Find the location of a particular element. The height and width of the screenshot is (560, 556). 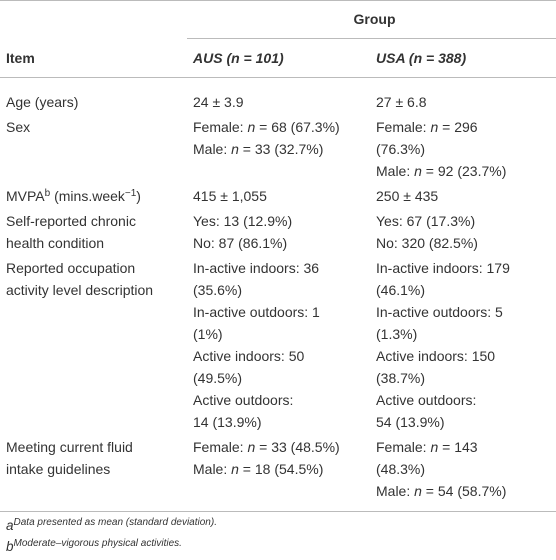

item-text: intake guidelines is located at coordinates (58, 469).